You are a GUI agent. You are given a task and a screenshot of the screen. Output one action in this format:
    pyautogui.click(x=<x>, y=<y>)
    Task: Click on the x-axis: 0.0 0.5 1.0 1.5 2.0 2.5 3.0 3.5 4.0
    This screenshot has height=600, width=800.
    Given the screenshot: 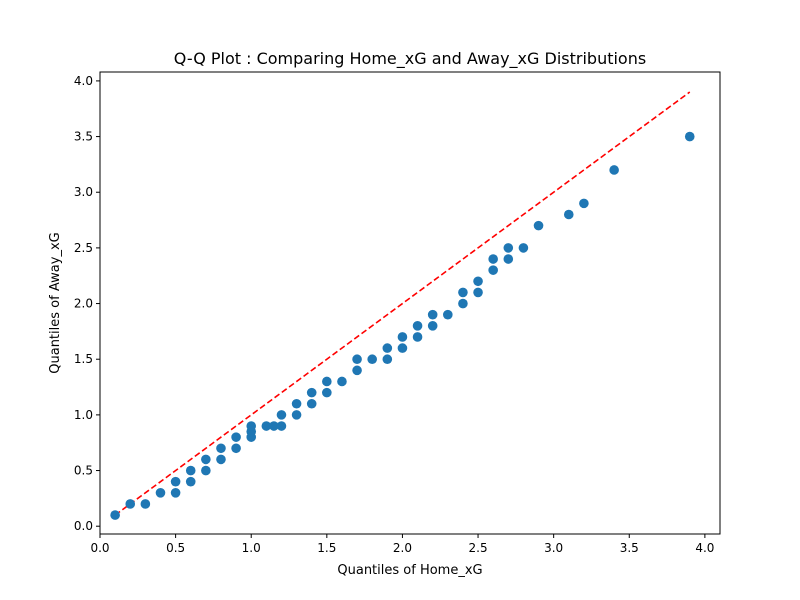 What is the action you would take?
    pyautogui.click(x=402, y=544)
    